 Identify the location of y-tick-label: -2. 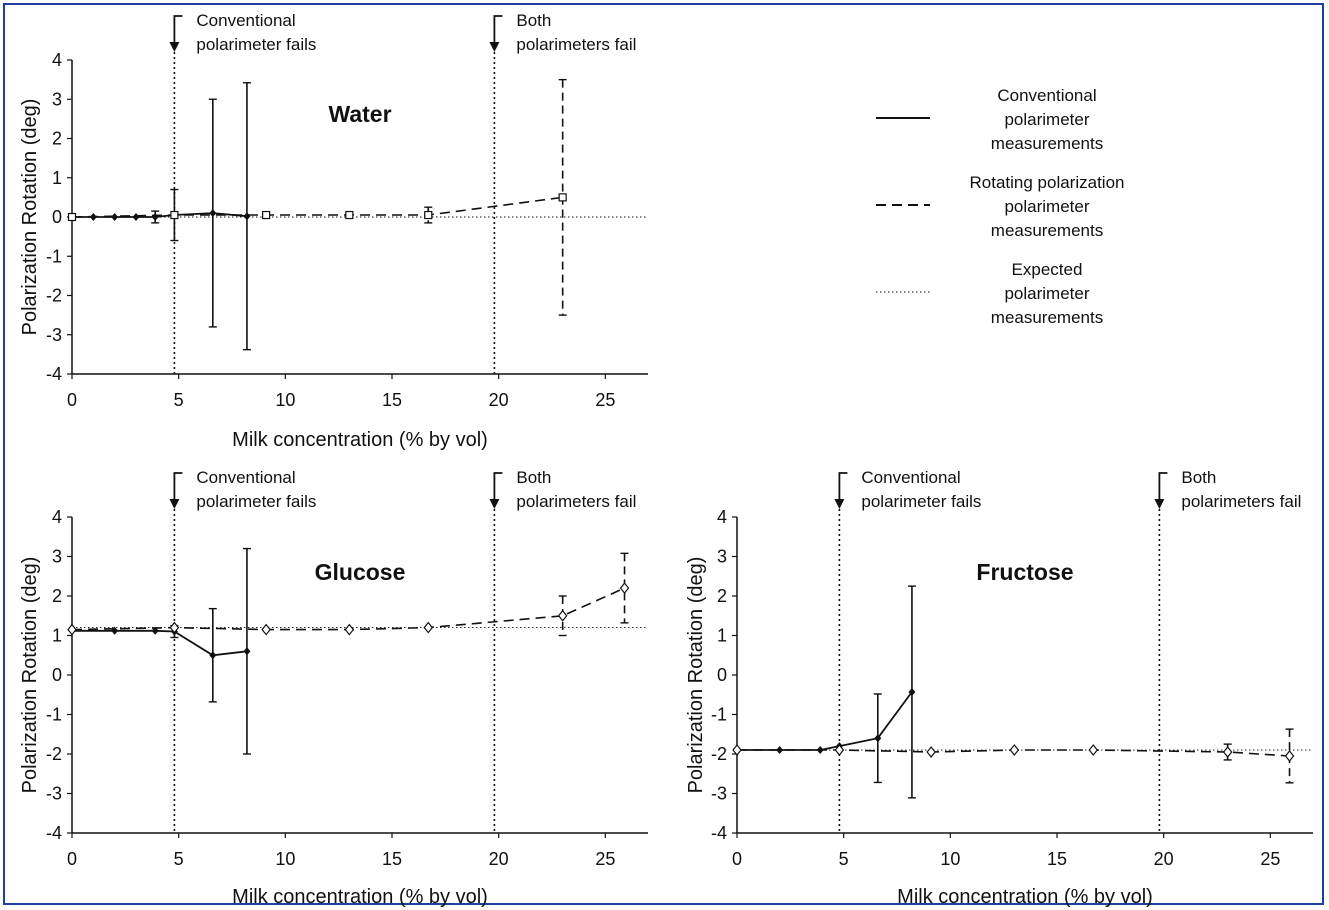
(54, 754).